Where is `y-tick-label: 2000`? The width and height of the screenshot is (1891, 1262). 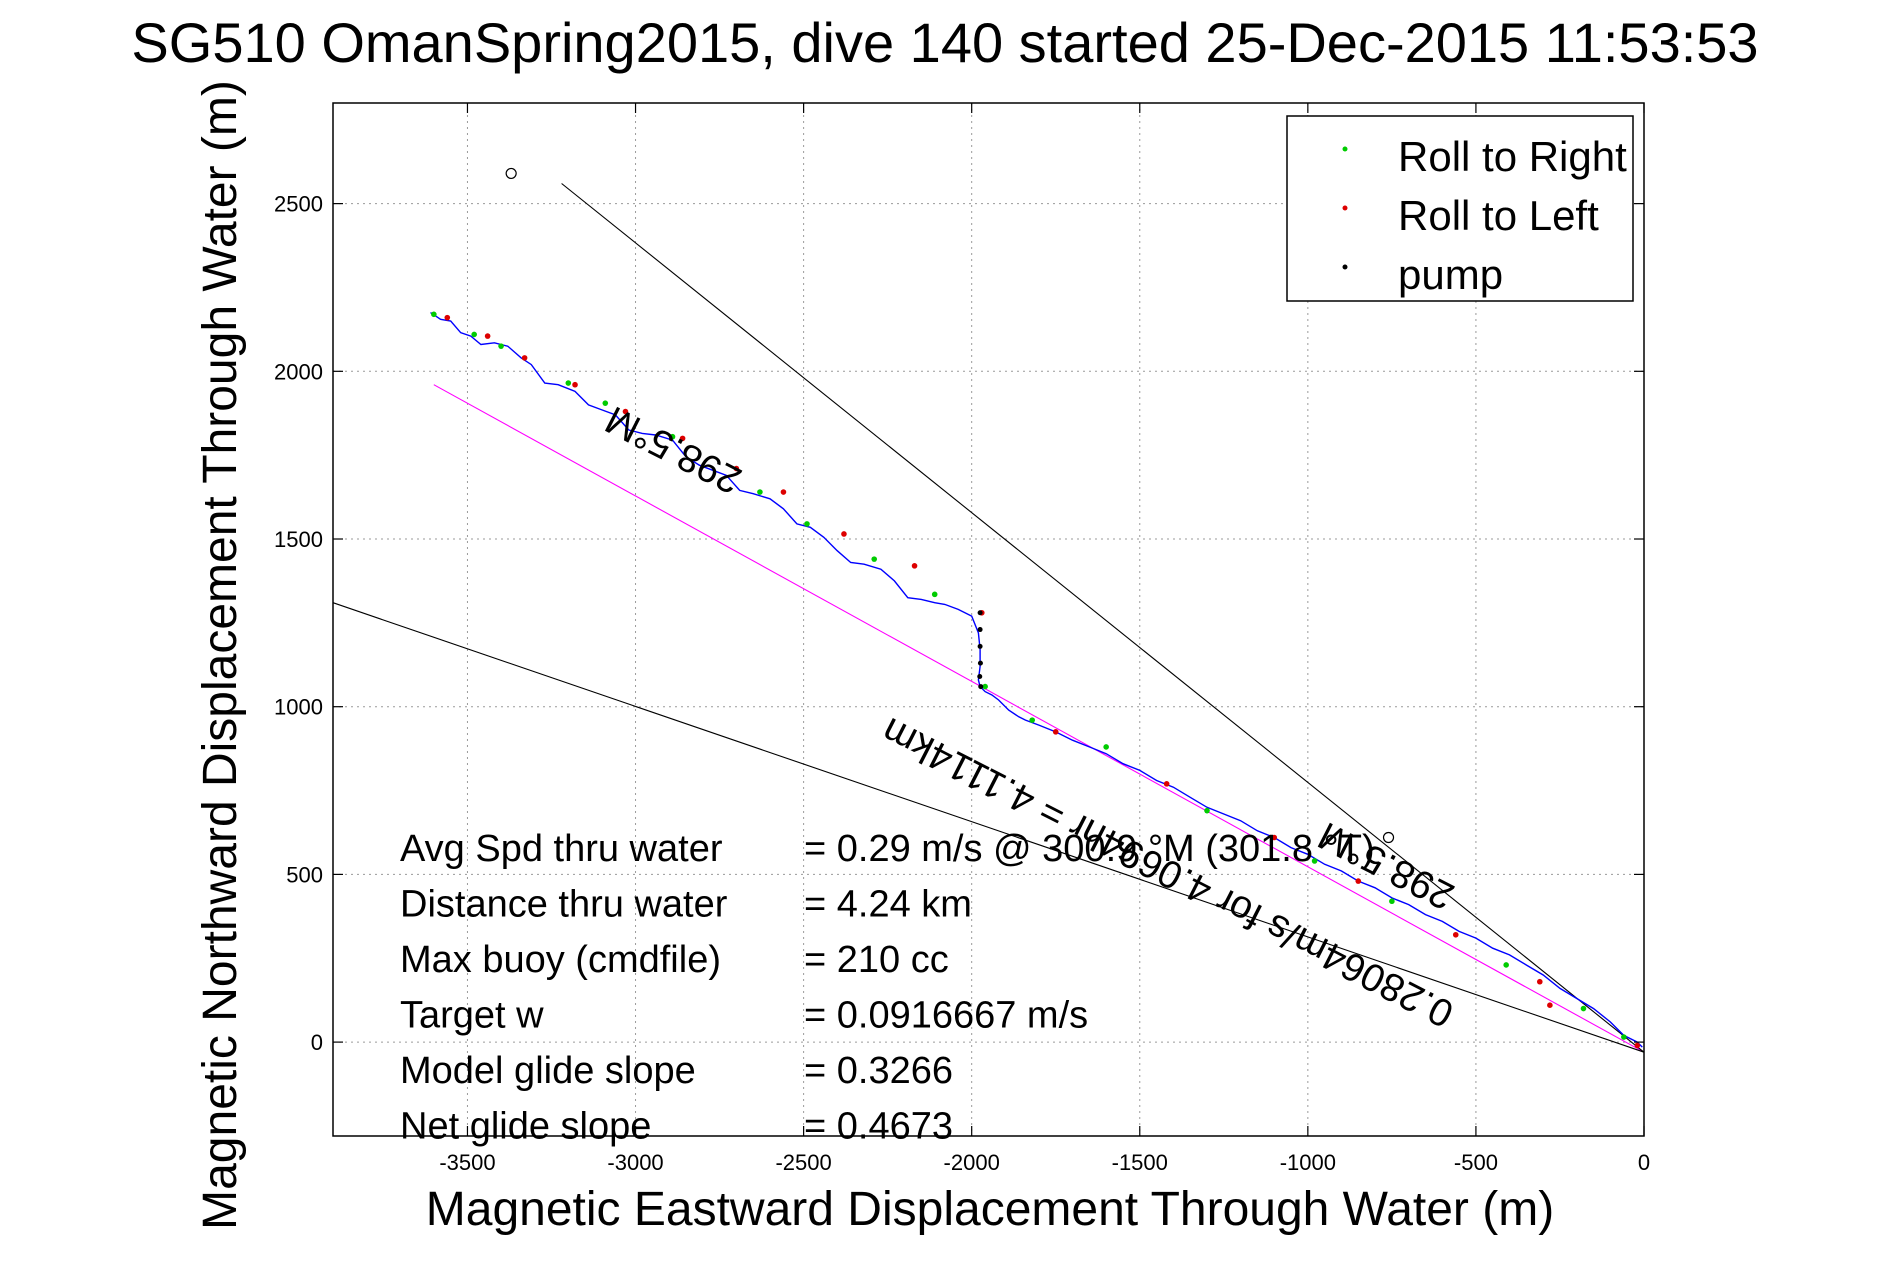
y-tick-label: 2000 is located at coordinates (298, 371).